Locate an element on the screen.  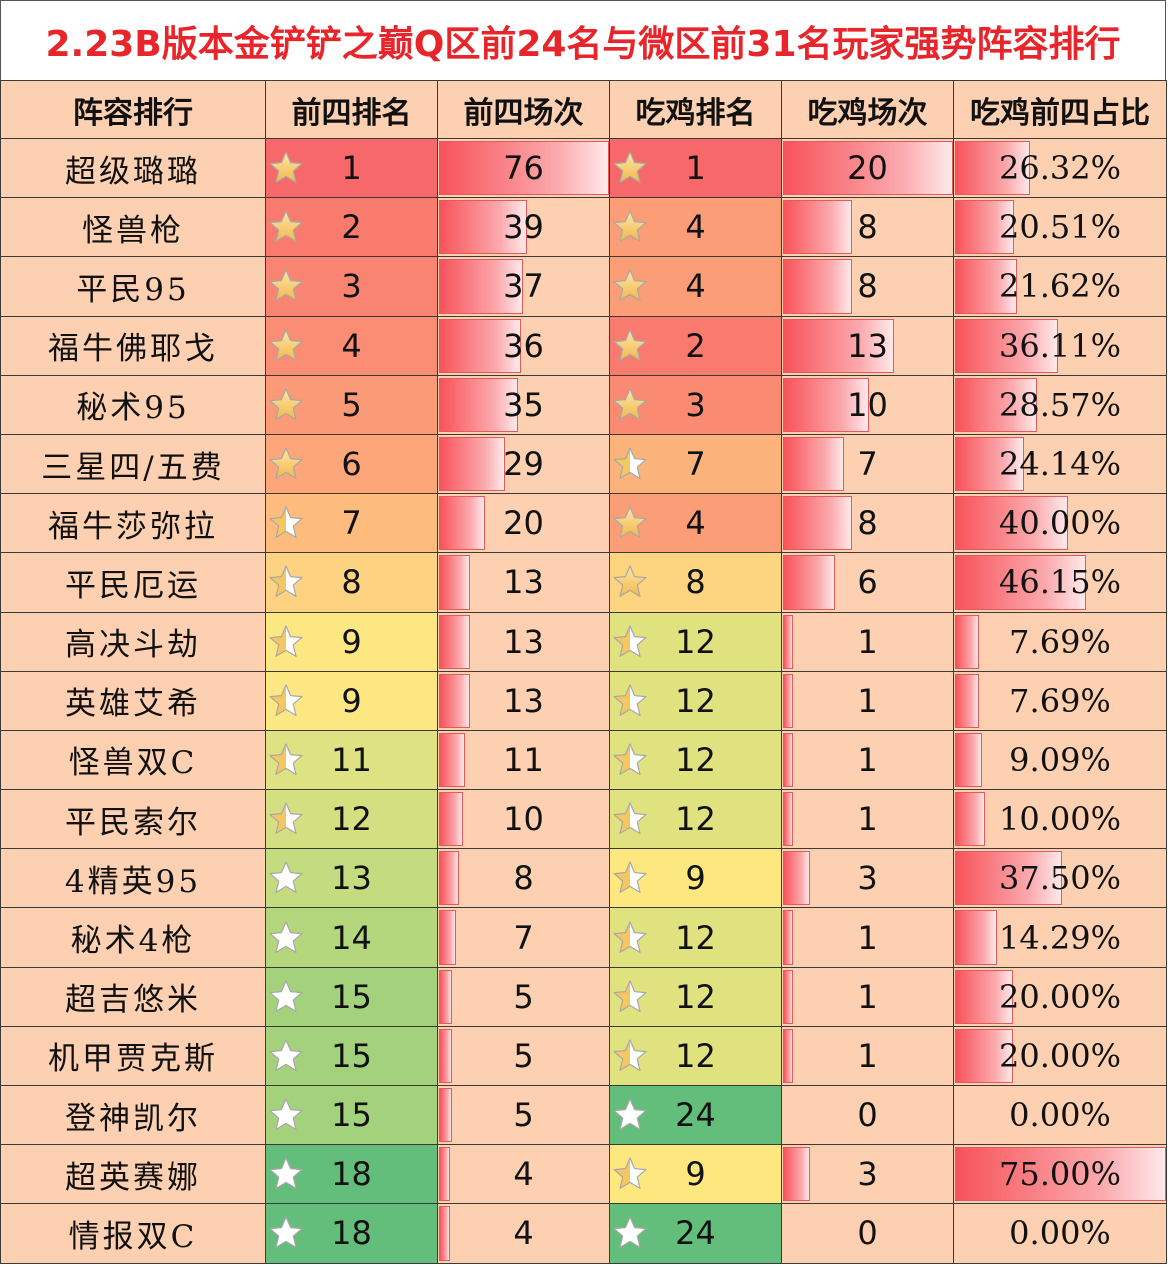
win-ratio-value: 7.69% is located at coordinates (1060, 700).